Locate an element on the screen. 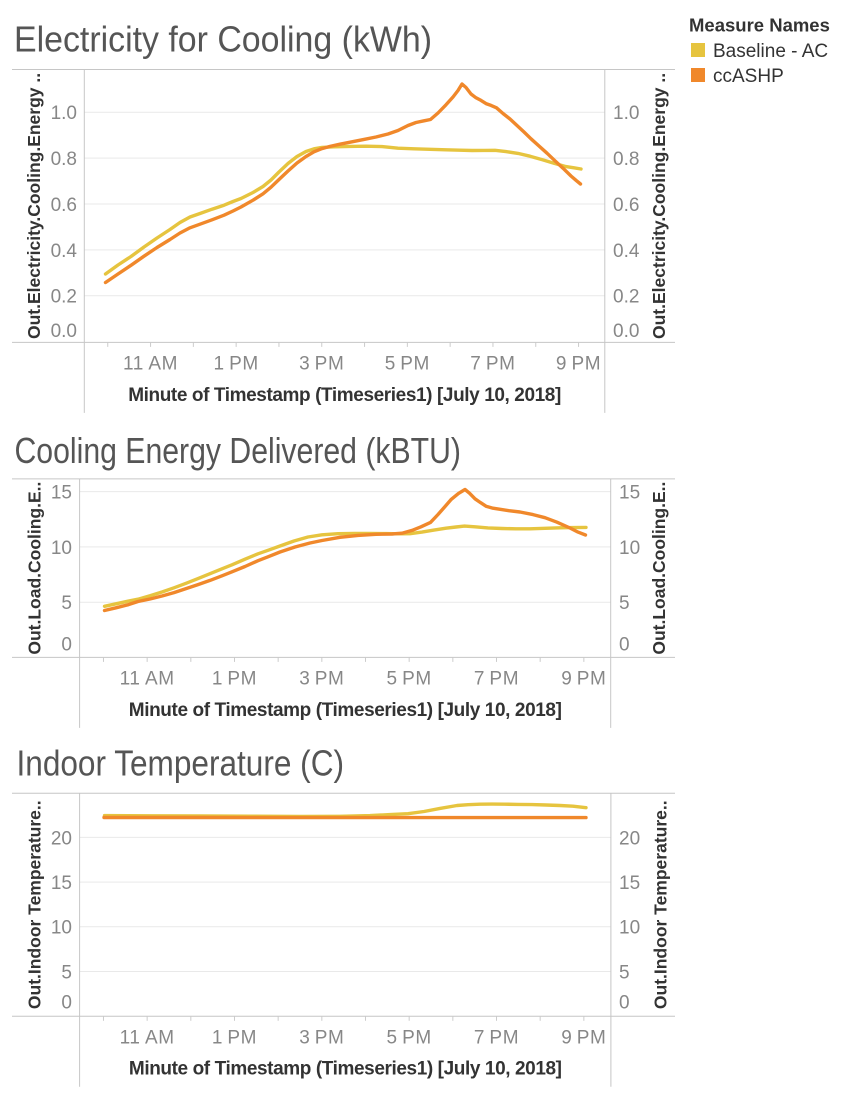 The image size is (850, 1105). svg-text:Cooling Energy Delivered (kBTU: Cooling Energy Delivered (kBTU) is located at coordinates (238, 450).